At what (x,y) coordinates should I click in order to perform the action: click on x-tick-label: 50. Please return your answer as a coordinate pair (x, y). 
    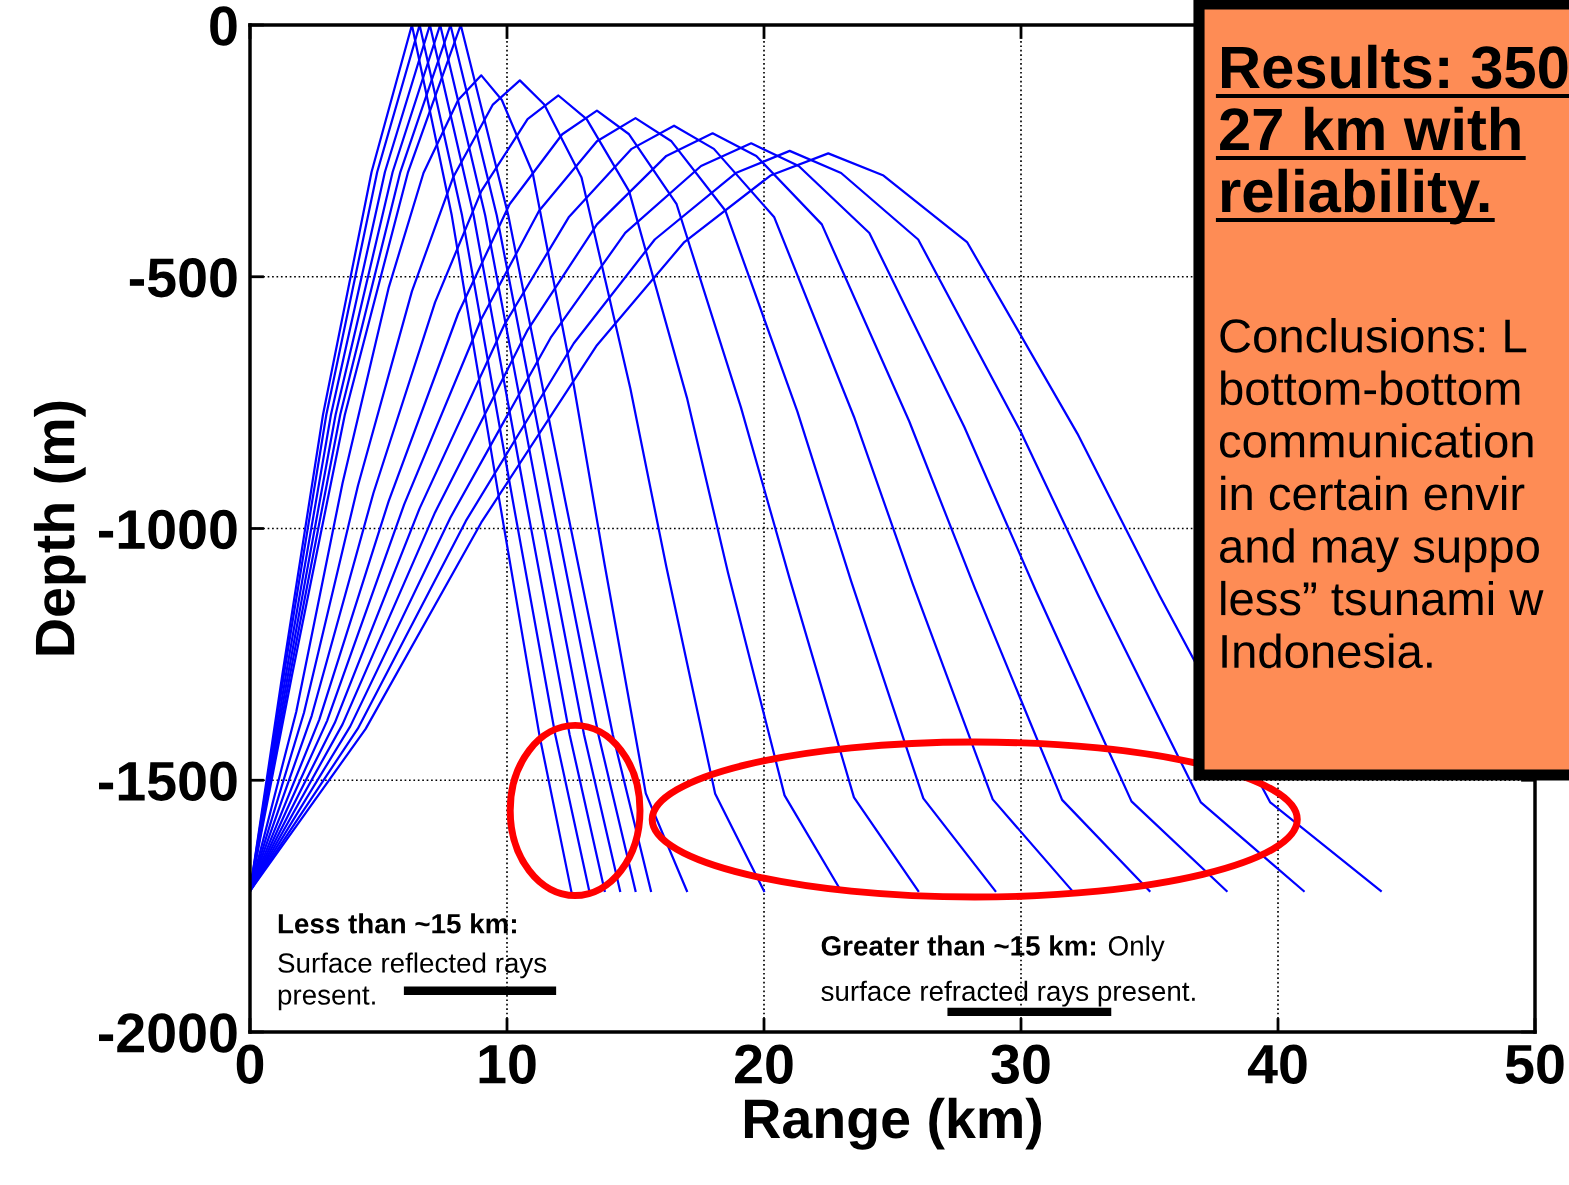
    Looking at the image, I should click on (1534, 1064).